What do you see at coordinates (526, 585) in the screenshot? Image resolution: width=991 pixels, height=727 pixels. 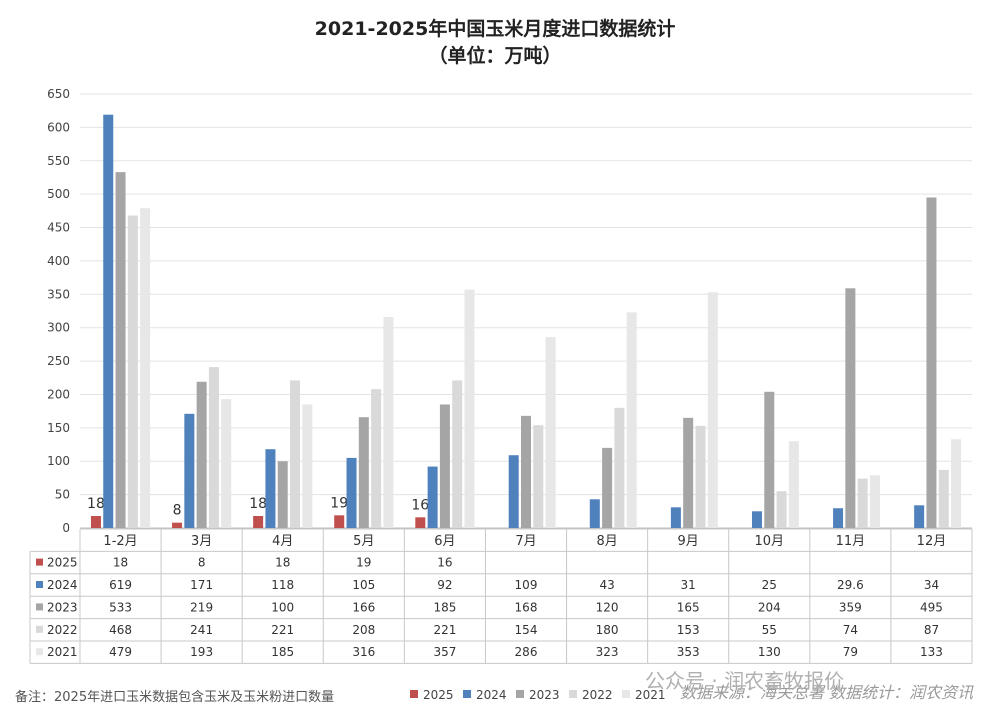 I see `table-cell: 109` at bounding box center [526, 585].